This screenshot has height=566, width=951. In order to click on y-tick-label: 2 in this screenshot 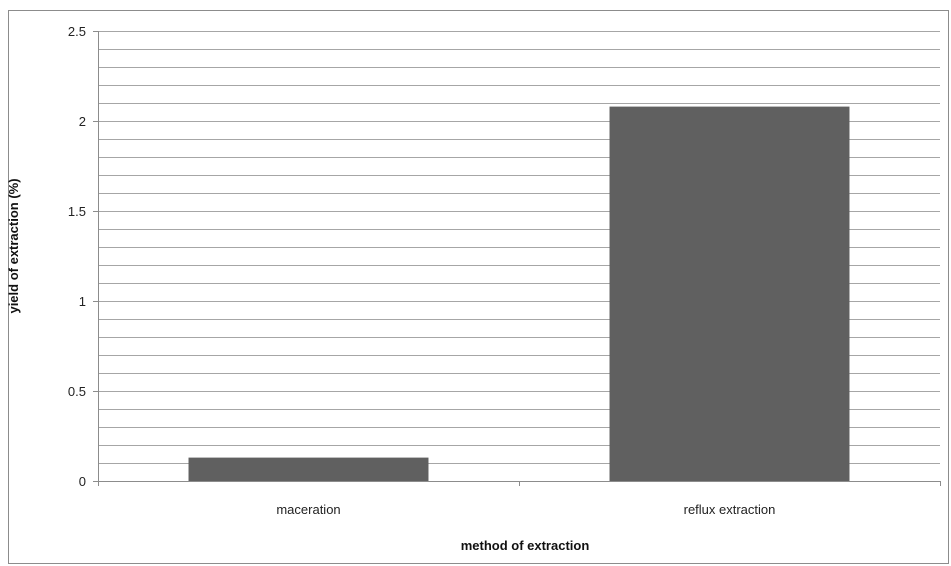, I will do `click(82, 121)`.